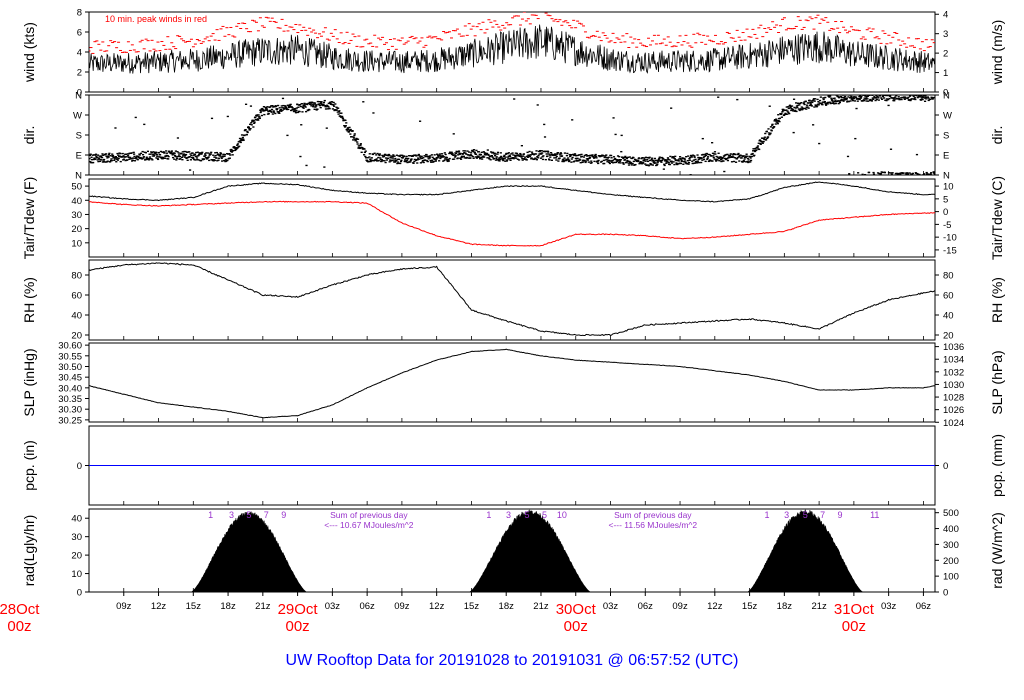 This screenshot has width=1024, height=700. Describe the element at coordinates (997, 135) in the screenshot. I see `y-axis-label-right: dir.` at that location.